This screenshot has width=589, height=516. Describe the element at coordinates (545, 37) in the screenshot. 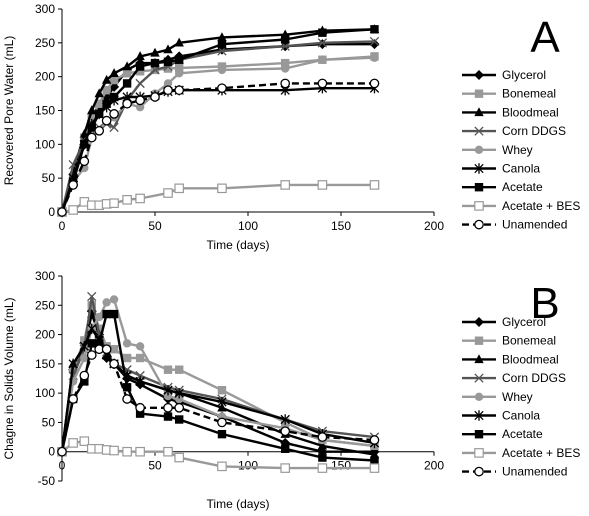

I see `panel-letter: A` at that location.